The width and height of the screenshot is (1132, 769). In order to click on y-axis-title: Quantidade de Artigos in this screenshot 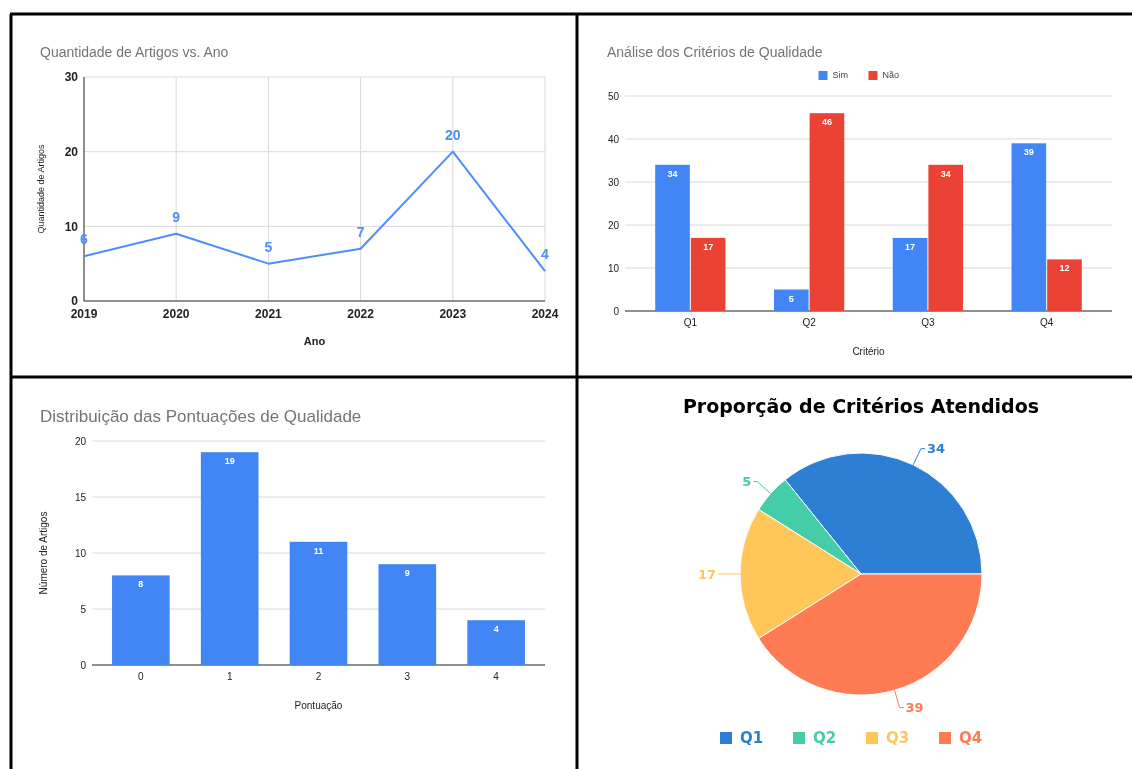, I will do `click(41, 188)`.